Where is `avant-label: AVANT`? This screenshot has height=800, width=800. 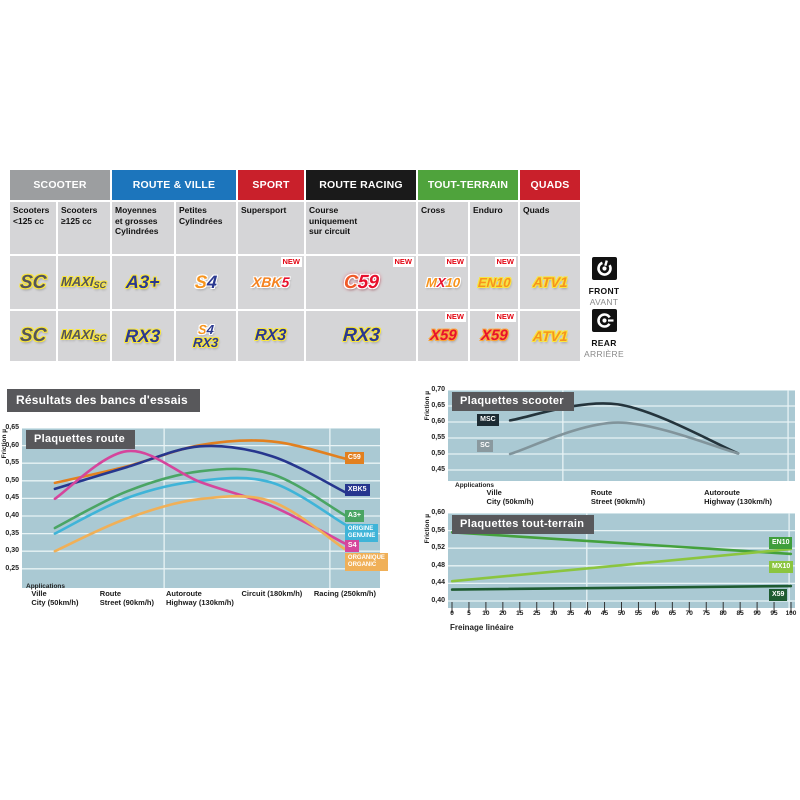
avant-label: AVANT is located at coordinates (604, 302).